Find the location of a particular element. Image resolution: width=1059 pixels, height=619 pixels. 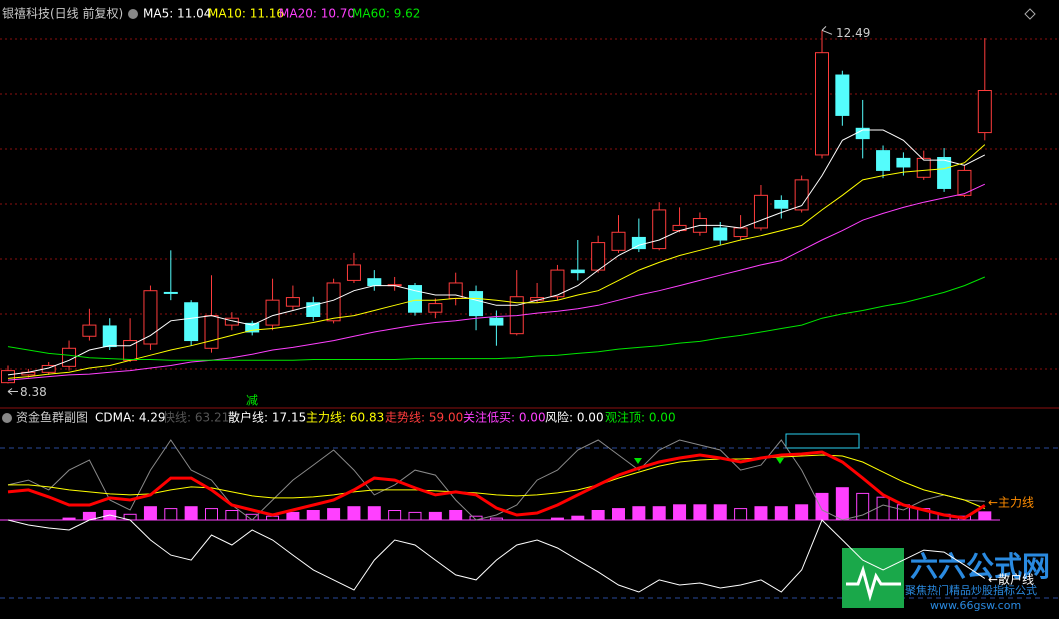

signal-arrow is located at coordinates (638, 461).